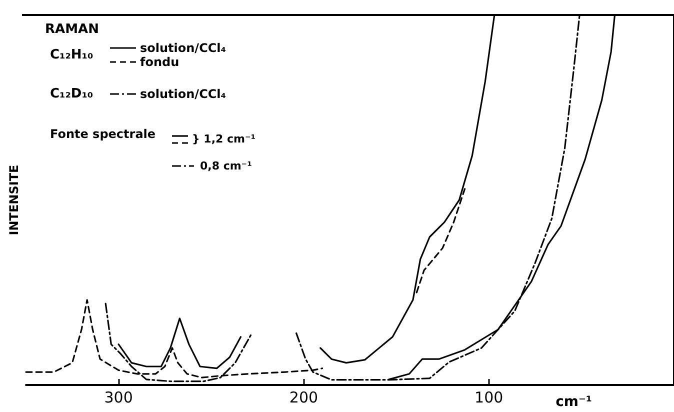  Describe the element at coordinates (303, 397) in the screenshot. I see `x-tick-label: 200` at that location.